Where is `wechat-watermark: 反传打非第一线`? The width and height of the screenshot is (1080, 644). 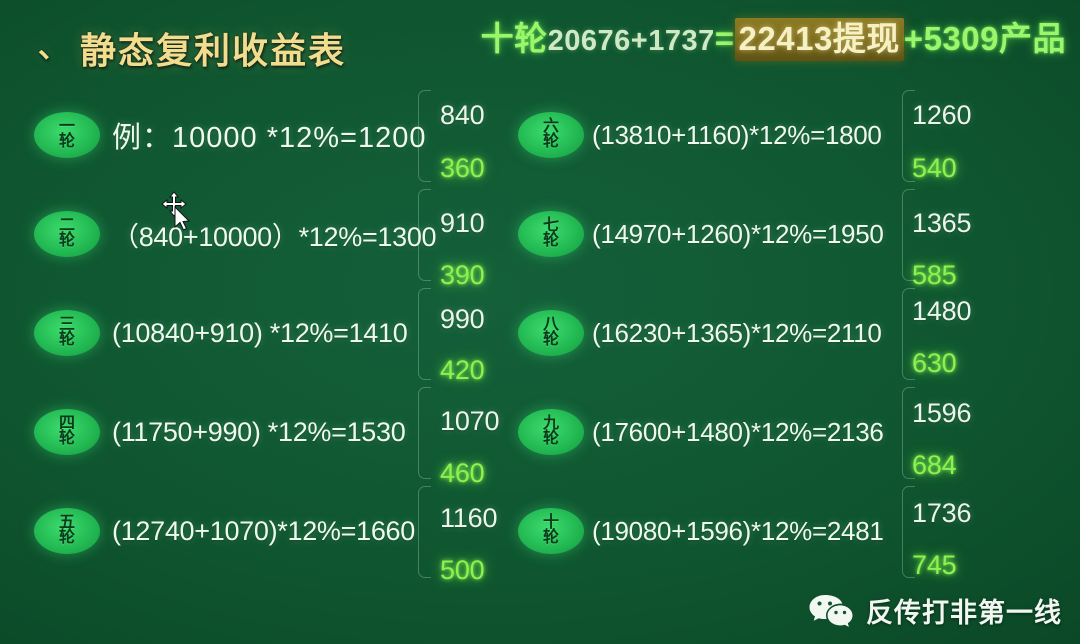
wechat-watermark: 反传打非第一线 is located at coordinates (935, 610).